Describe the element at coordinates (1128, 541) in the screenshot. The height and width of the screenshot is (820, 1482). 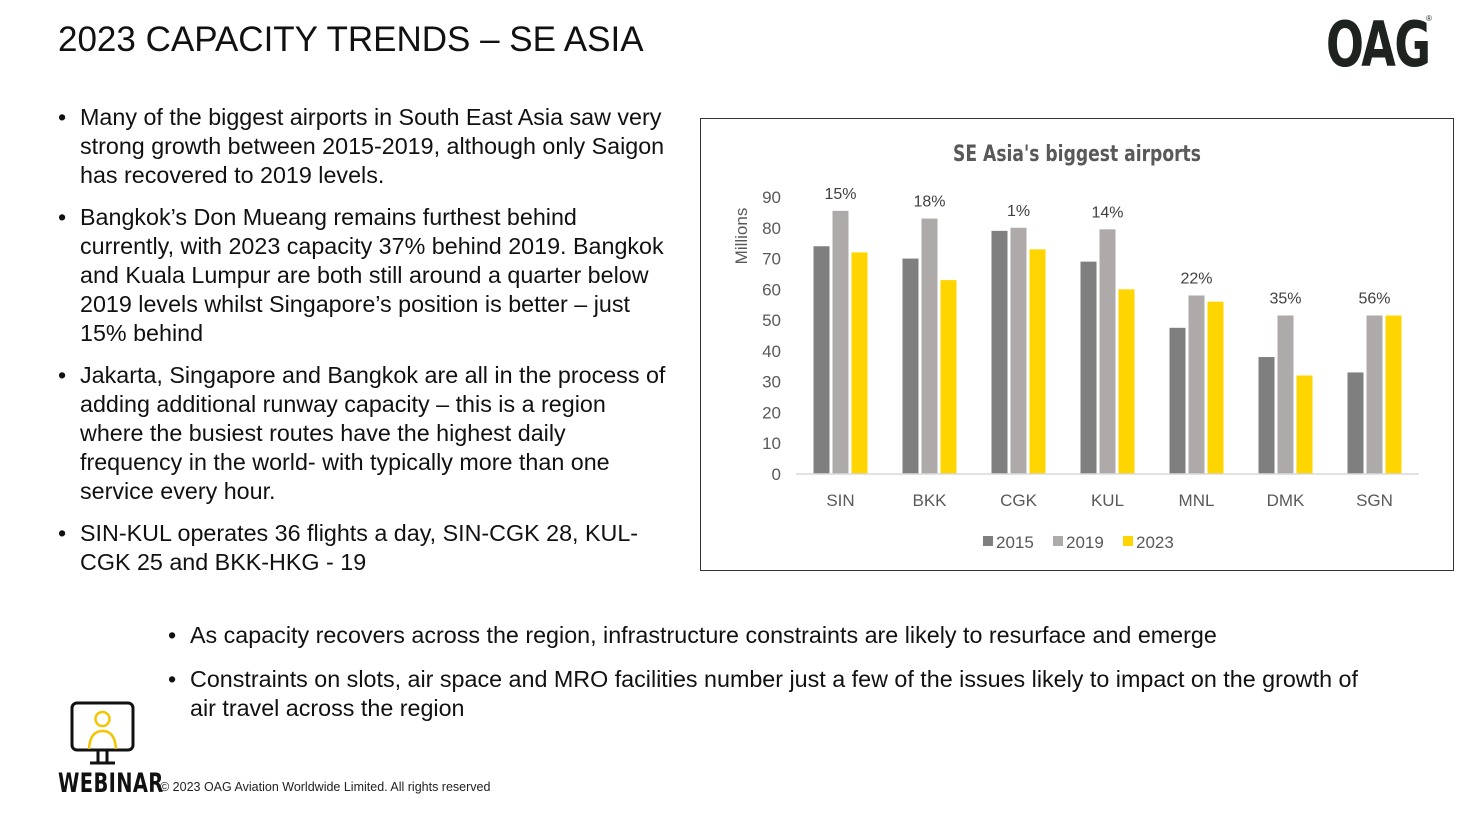
I see `legend-swatch-2023` at that location.